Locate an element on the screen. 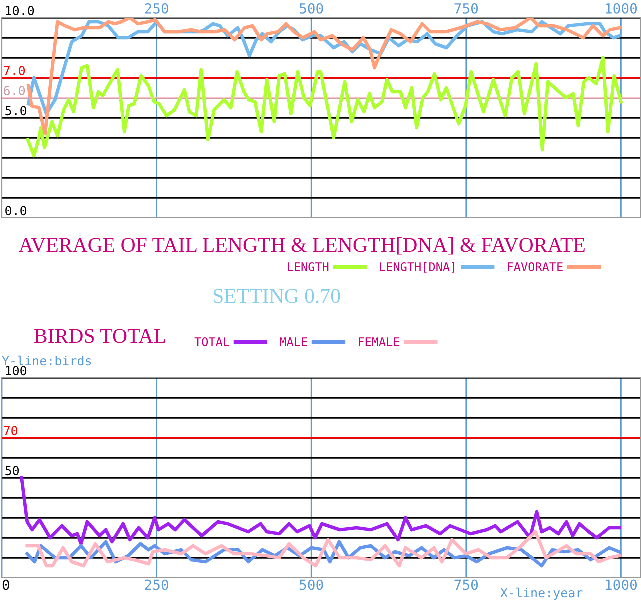 Image resolution: width=641 pixels, height=613 pixels. legend-label: LENGTH[DNA] is located at coordinates (417, 267).